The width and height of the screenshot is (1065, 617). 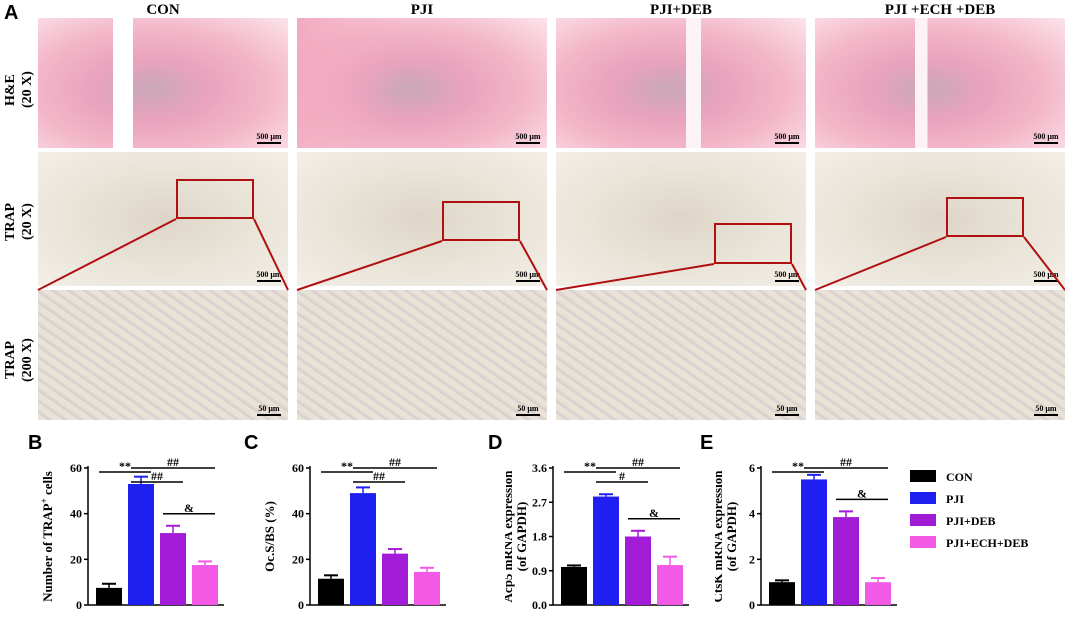 What do you see at coordinates (752, 468) in the screenshot?
I see `y-tick-label: 6` at bounding box center [752, 468].